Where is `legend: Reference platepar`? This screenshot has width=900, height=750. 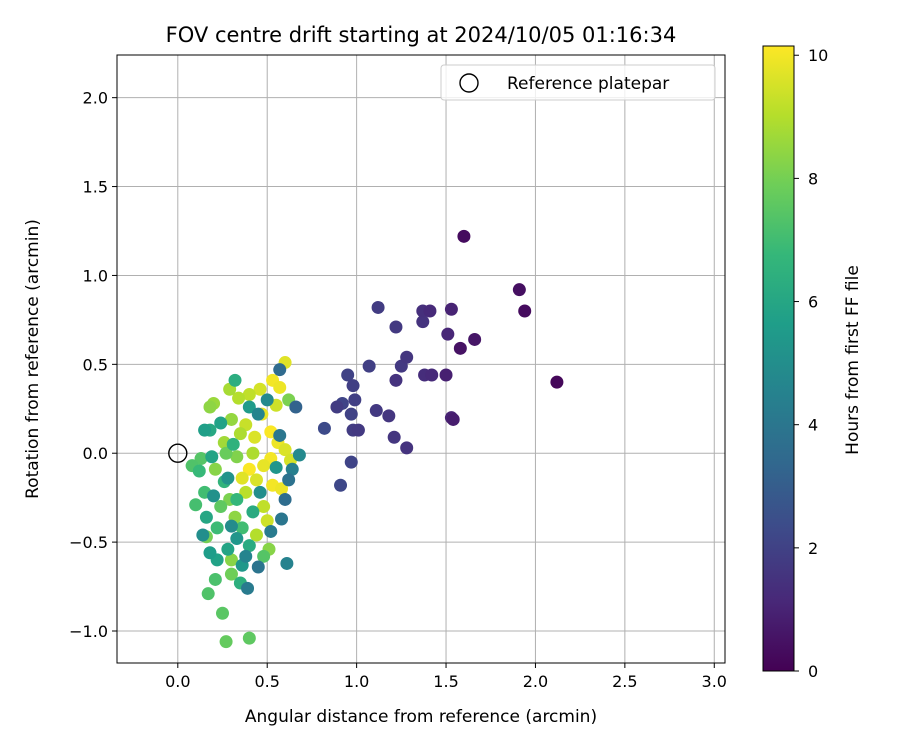
legend: Reference platepar is located at coordinates (578, 82).